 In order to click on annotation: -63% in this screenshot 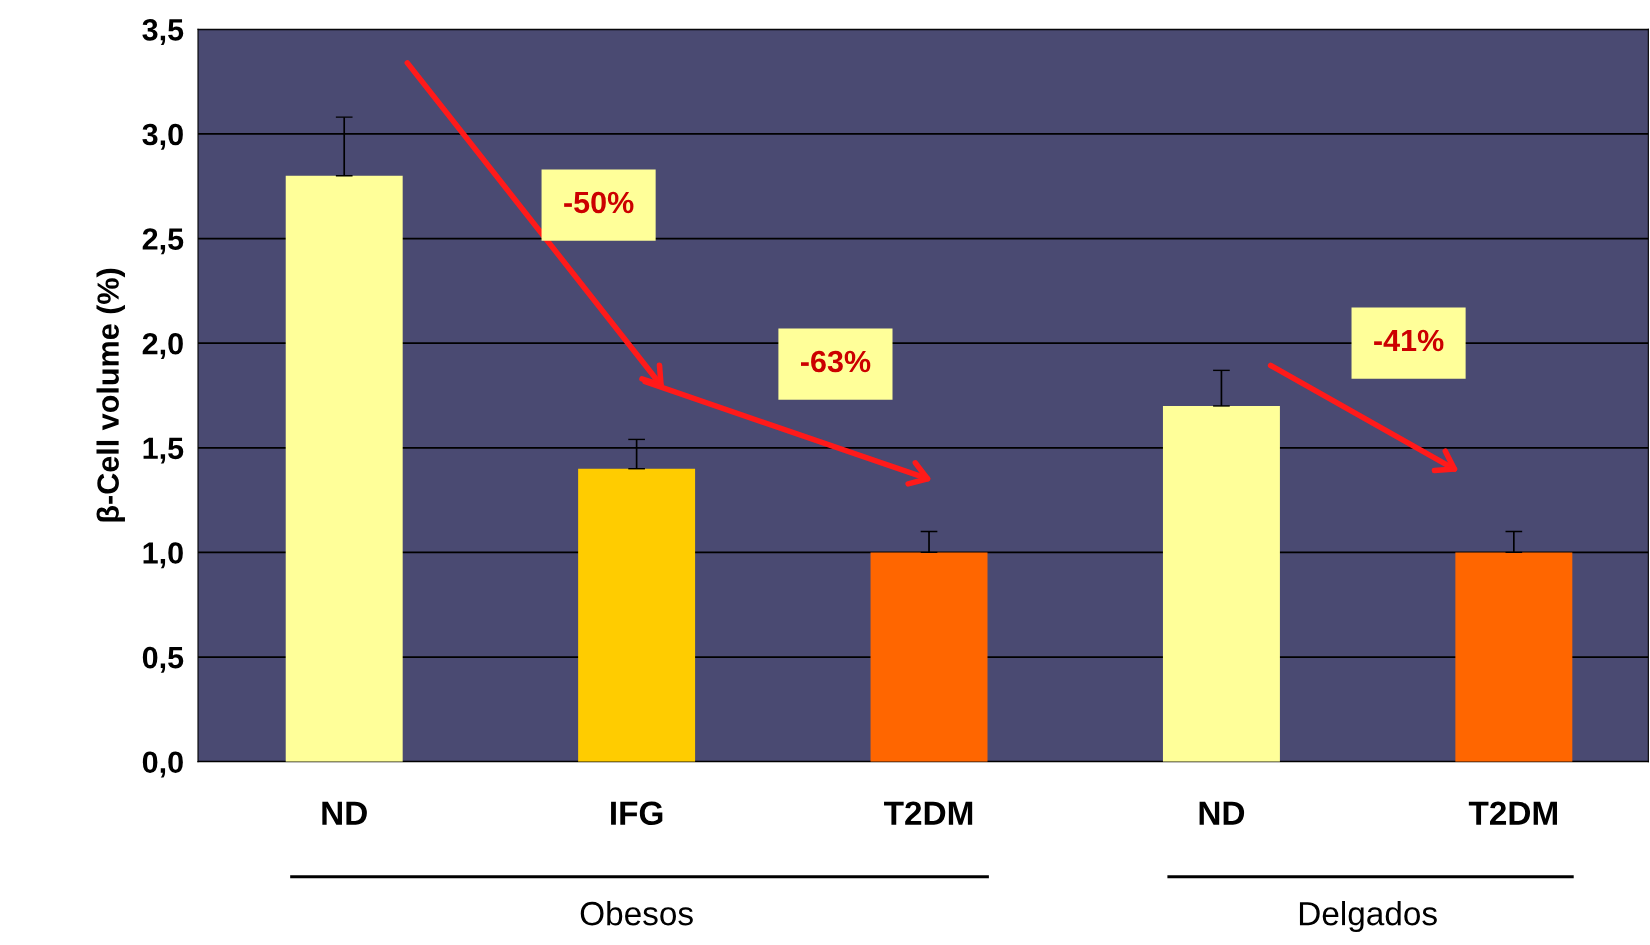, I will do `click(835, 361)`.